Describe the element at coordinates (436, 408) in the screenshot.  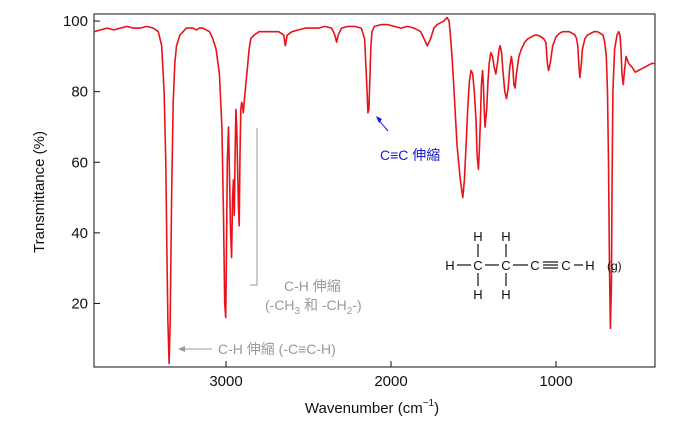
I see `x-axis-label-end: )` at that location.